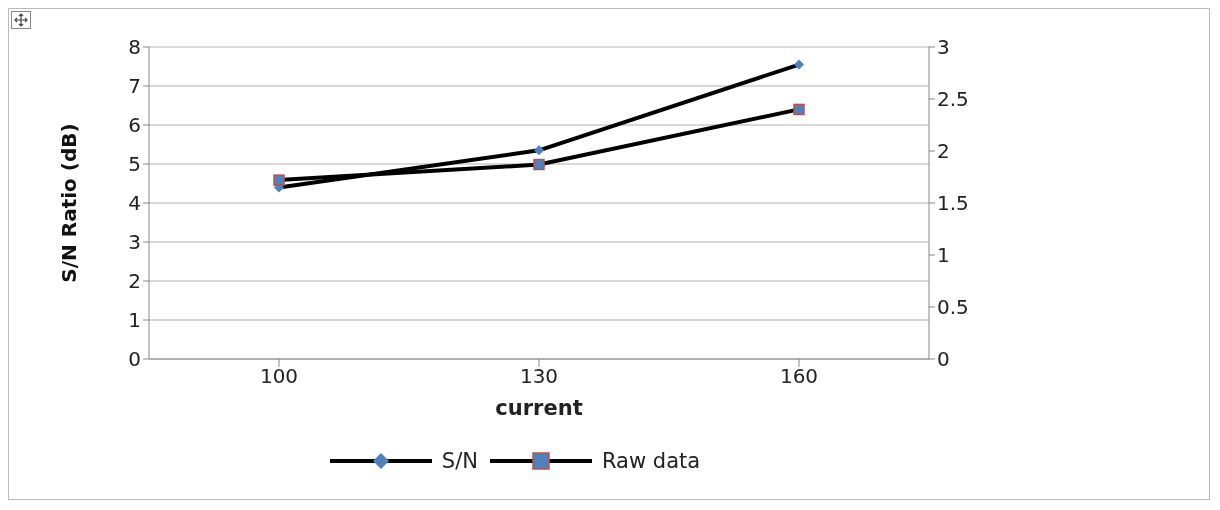  What do you see at coordinates (69, 203) in the screenshot?
I see `y-axis-title: S/N Ratio (dB)` at bounding box center [69, 203].